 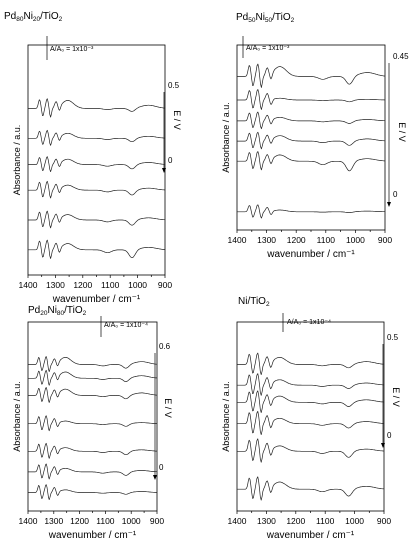 I want to click on panel-title: Pd80Ni20/TiO2, so click(x=33, y=17).